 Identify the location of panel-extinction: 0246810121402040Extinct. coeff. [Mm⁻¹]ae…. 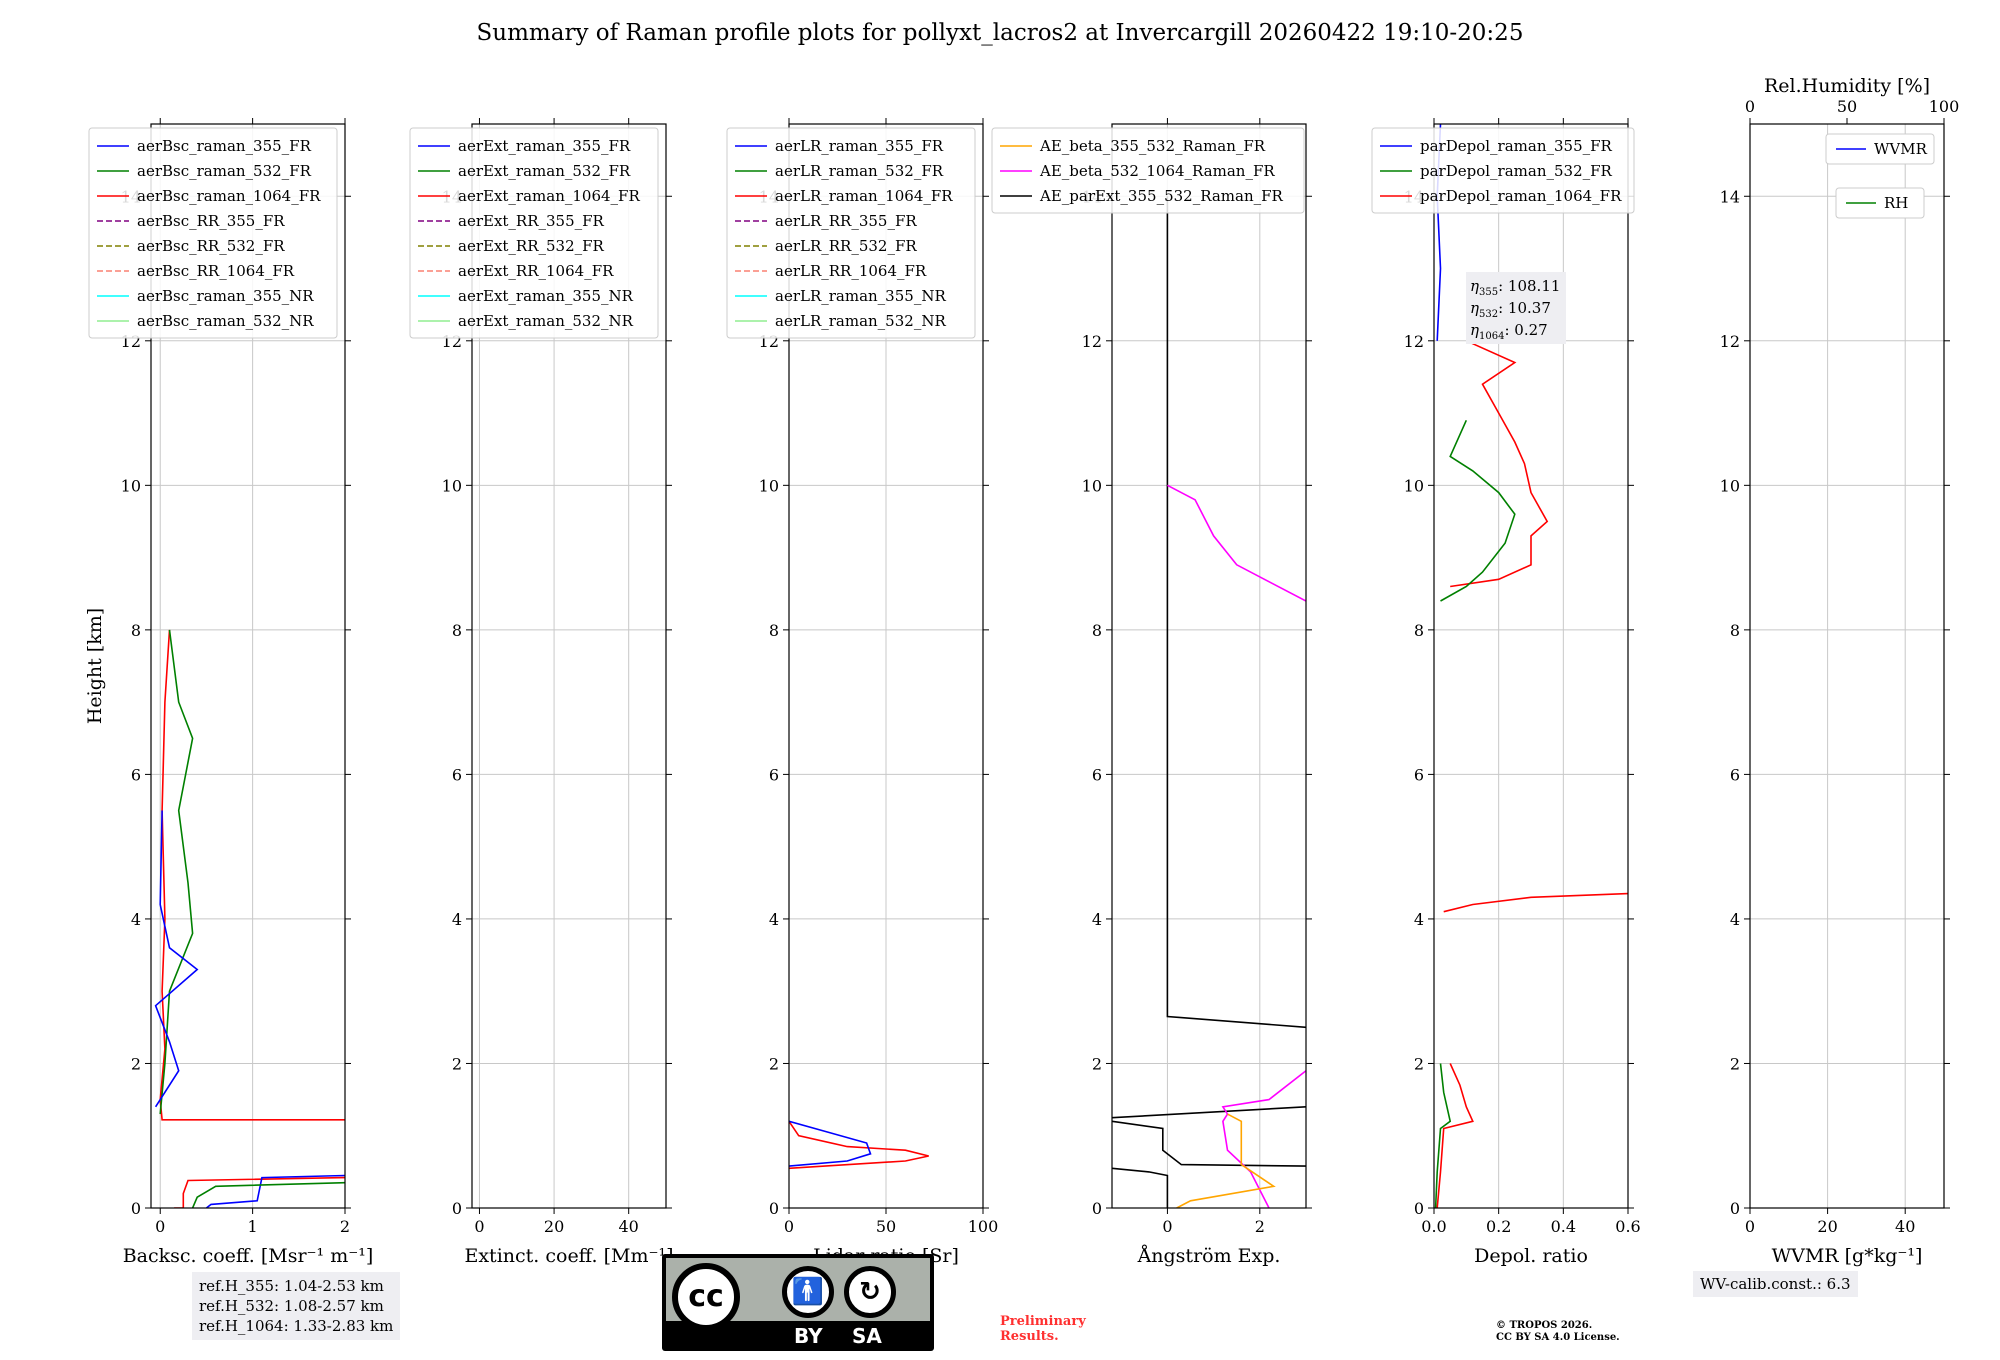
(541, 692).